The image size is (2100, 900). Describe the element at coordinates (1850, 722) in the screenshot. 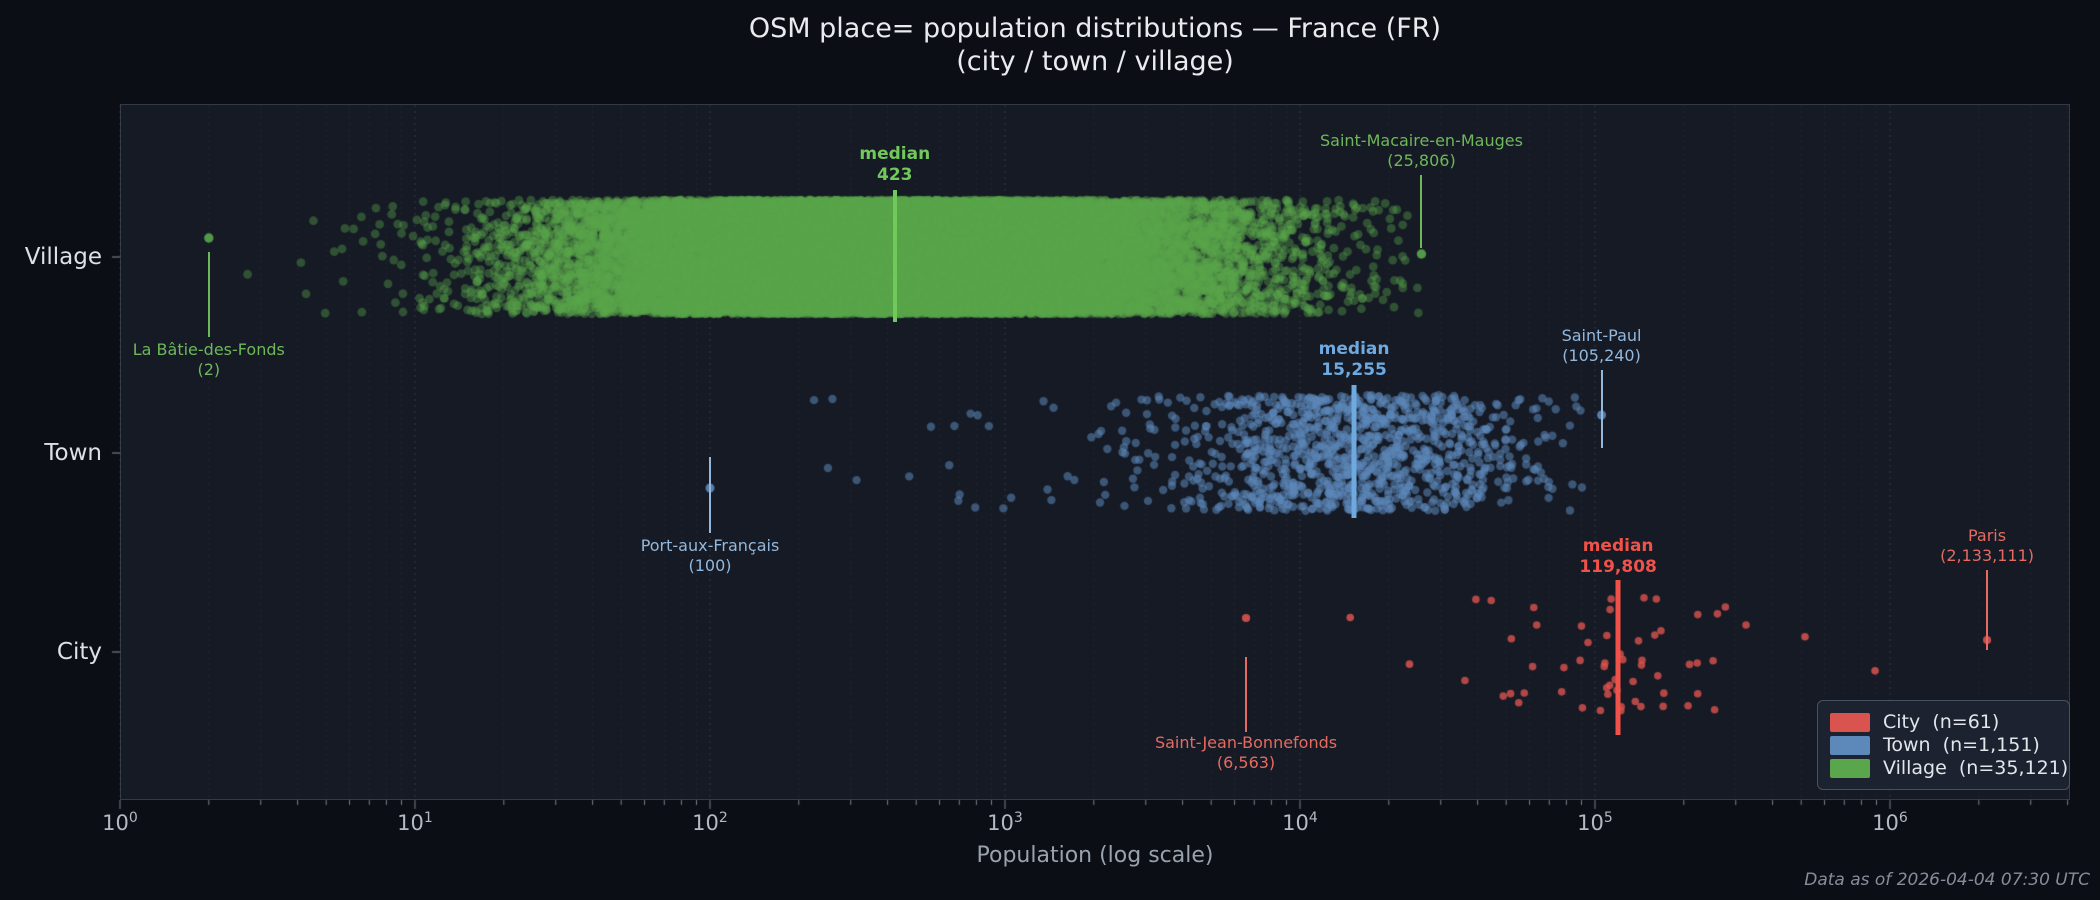

I see `legend-swatch-city` at that location.